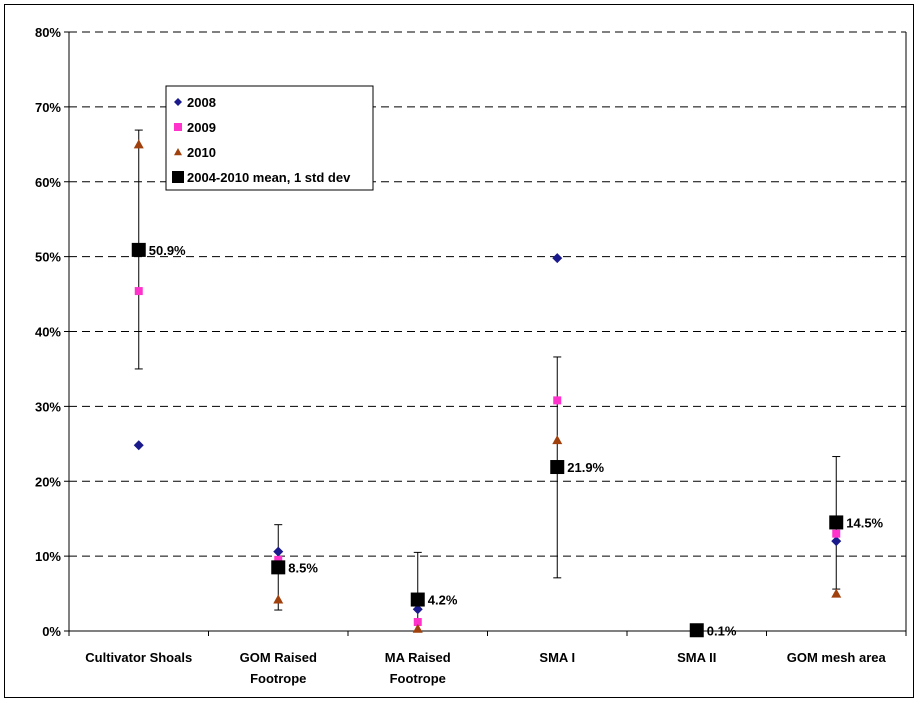 The image size is (920, 702). What do you see at coordinates (48, 332) in the screenshot?
I see `y-tick-label: 40%` at bounding box center [48, 332].